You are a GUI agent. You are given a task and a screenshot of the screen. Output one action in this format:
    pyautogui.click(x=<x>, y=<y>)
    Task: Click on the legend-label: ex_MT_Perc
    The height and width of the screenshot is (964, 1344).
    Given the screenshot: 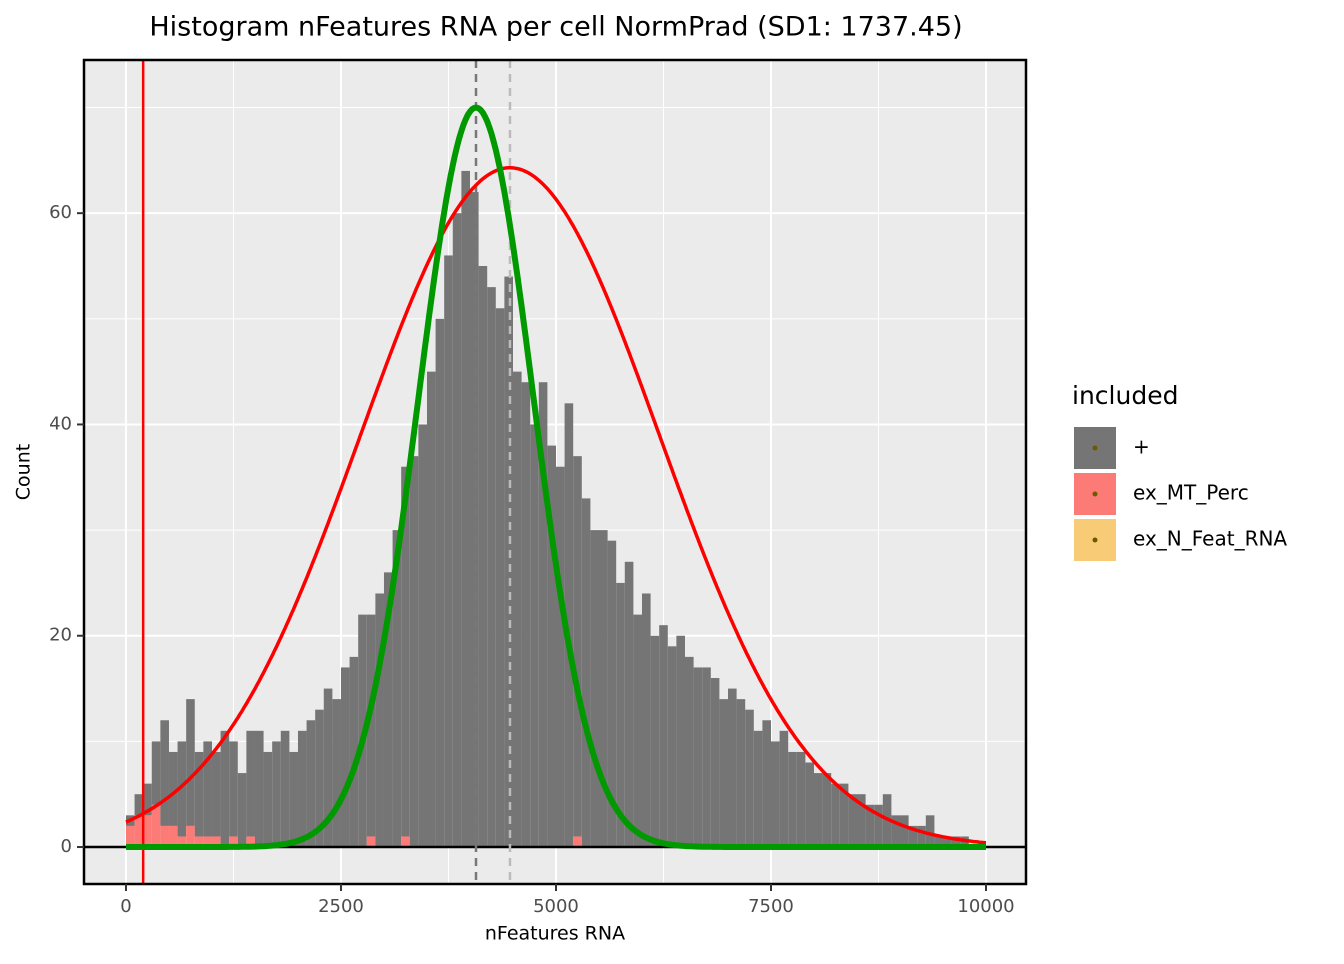 What is the action you would take?
    pyautogui.click(x=1191, y=493)
    